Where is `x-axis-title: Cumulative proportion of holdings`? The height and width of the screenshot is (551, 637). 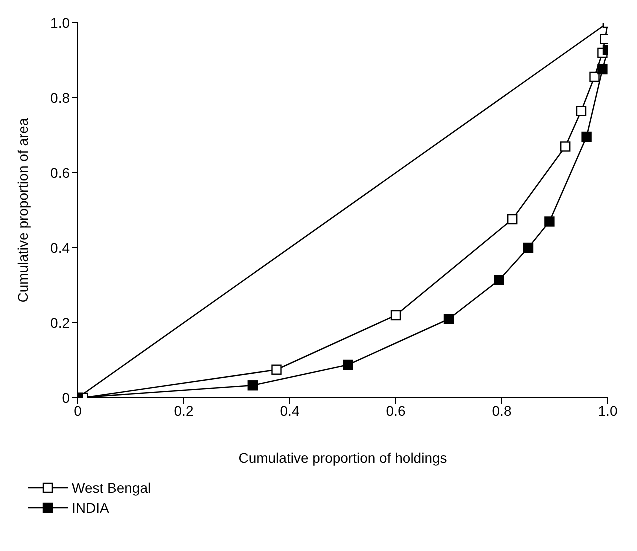
x-axis-title: Cumulative proportion of holdings is located at coordinates (343, 458).